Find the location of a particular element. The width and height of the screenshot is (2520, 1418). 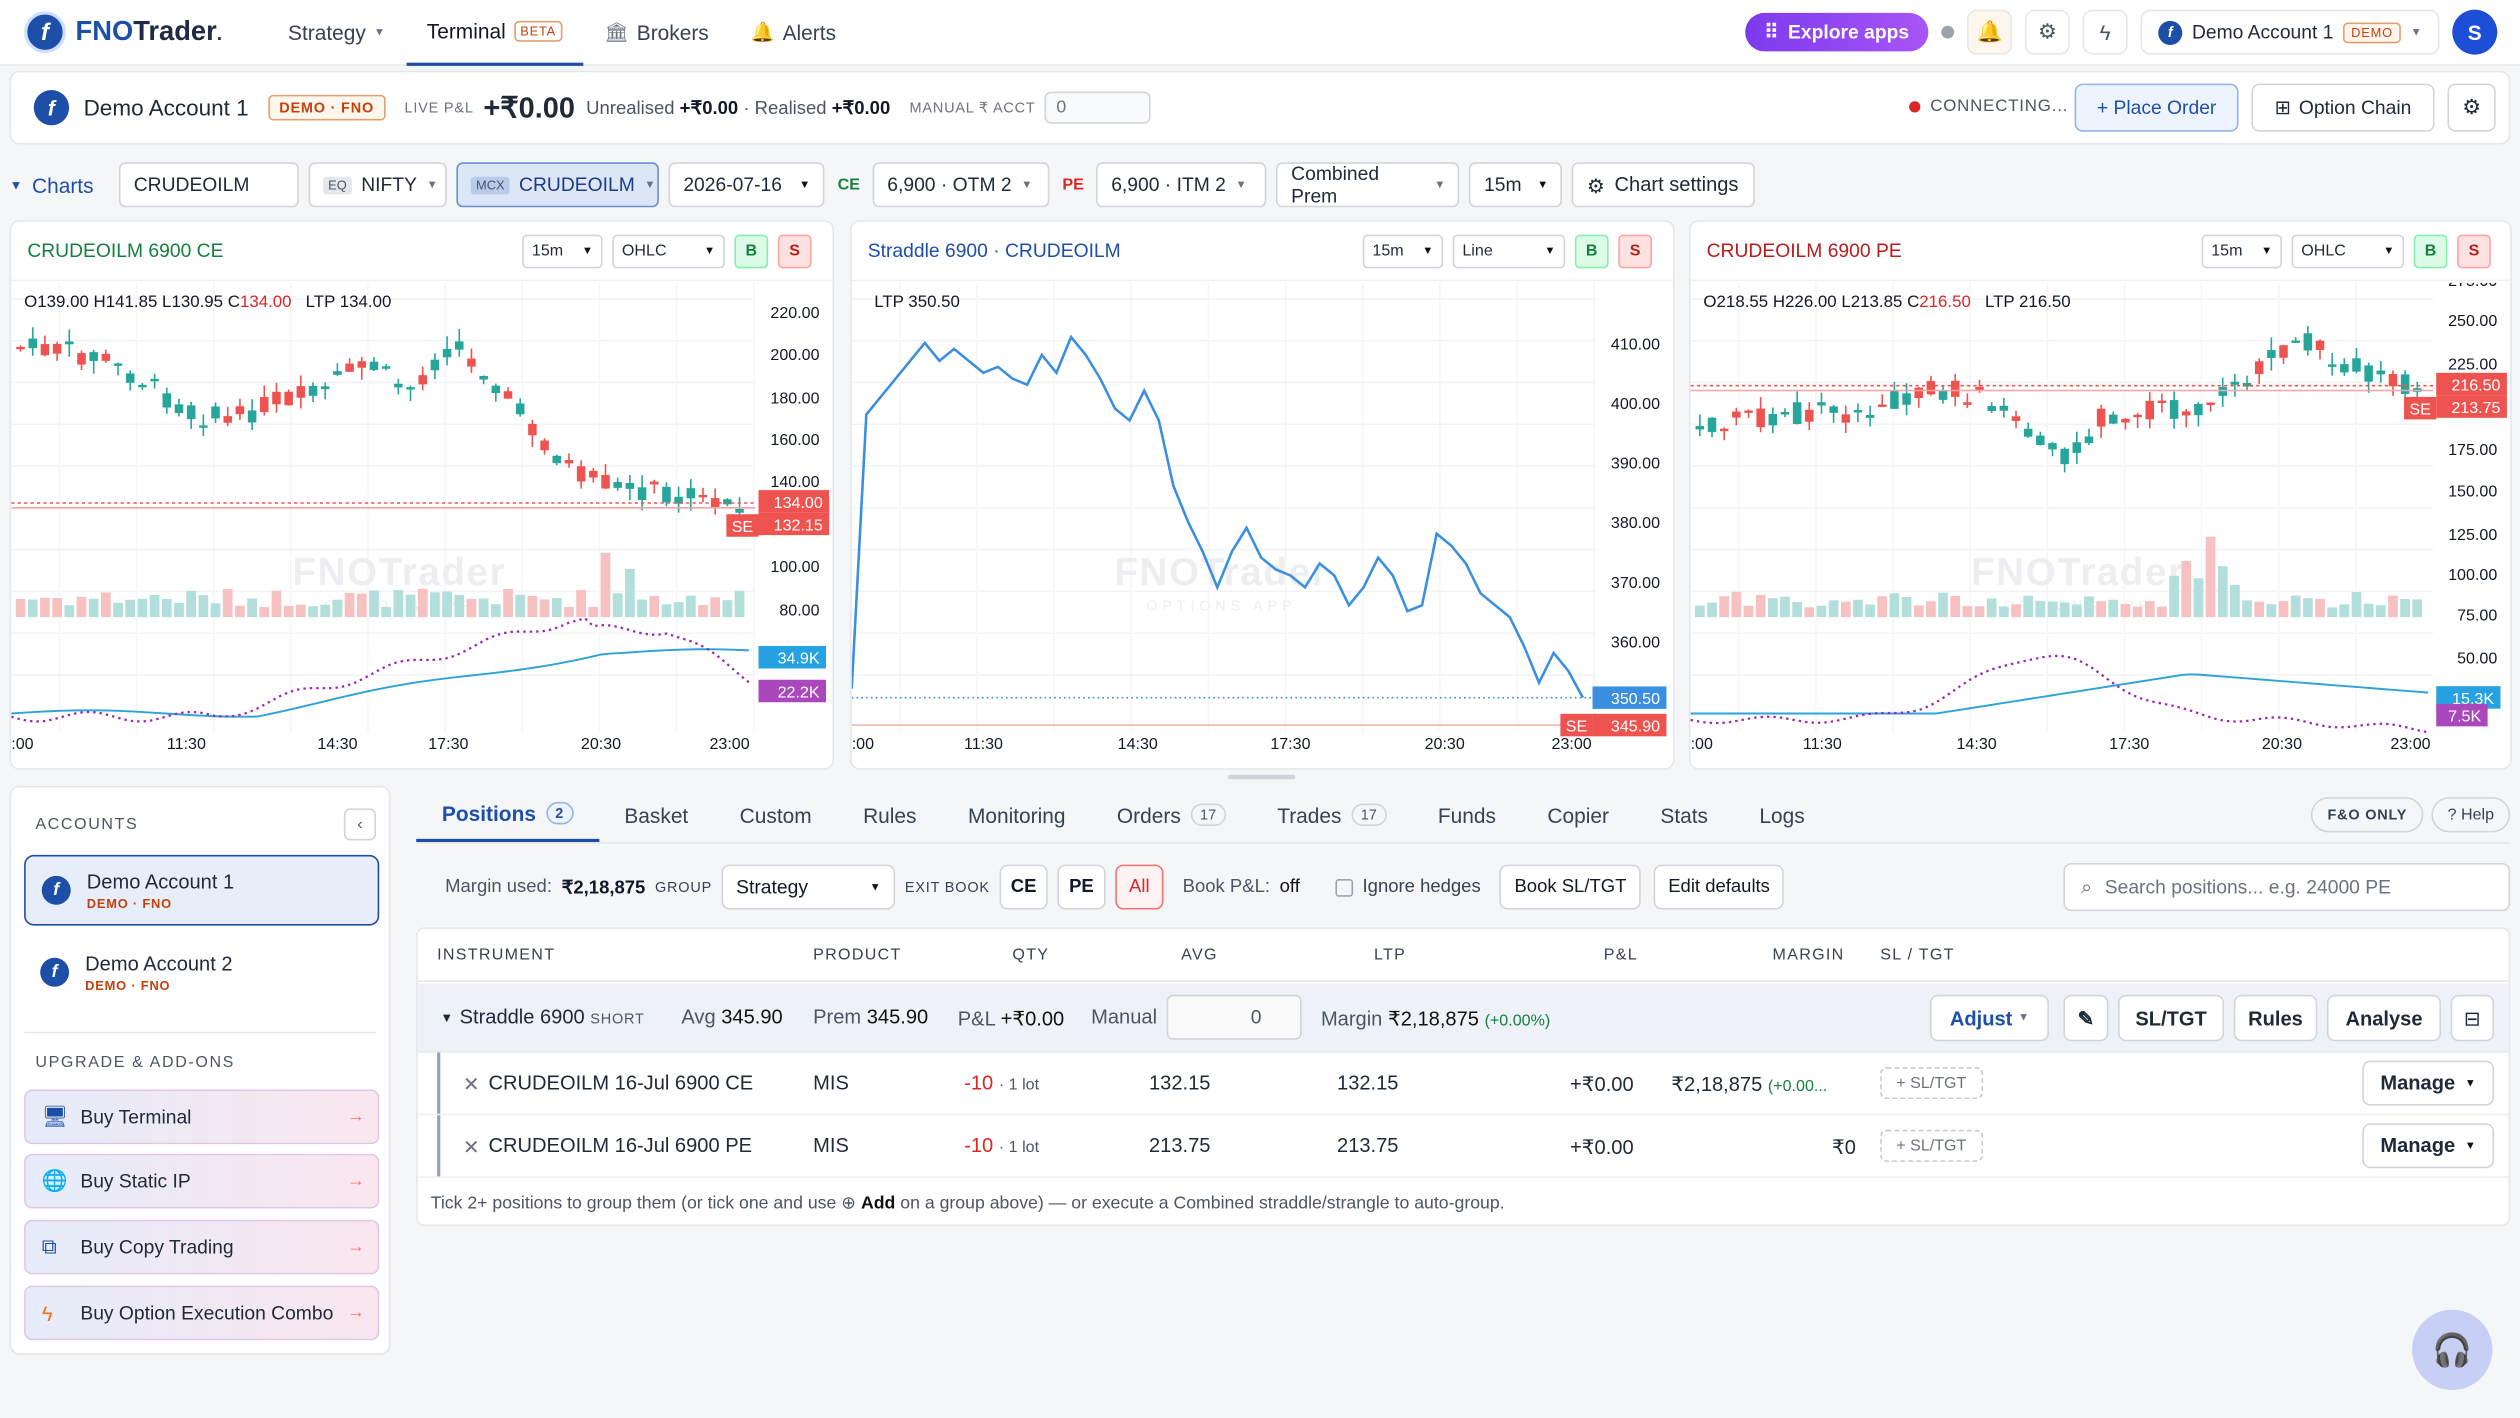

account-selector: f Demo Account 1 DEMO ▼ is located at coordinates (2290, 32).